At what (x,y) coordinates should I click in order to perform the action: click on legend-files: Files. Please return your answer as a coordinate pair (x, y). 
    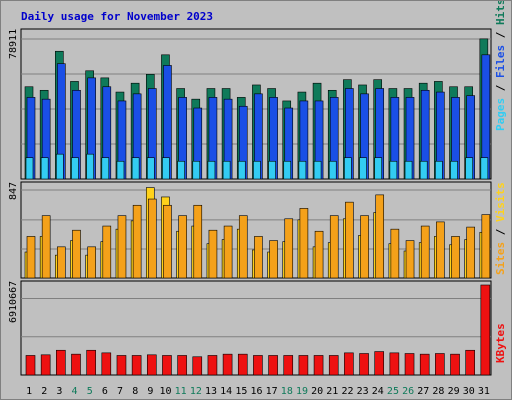
    Looking at the image, I should click on (500, 61).